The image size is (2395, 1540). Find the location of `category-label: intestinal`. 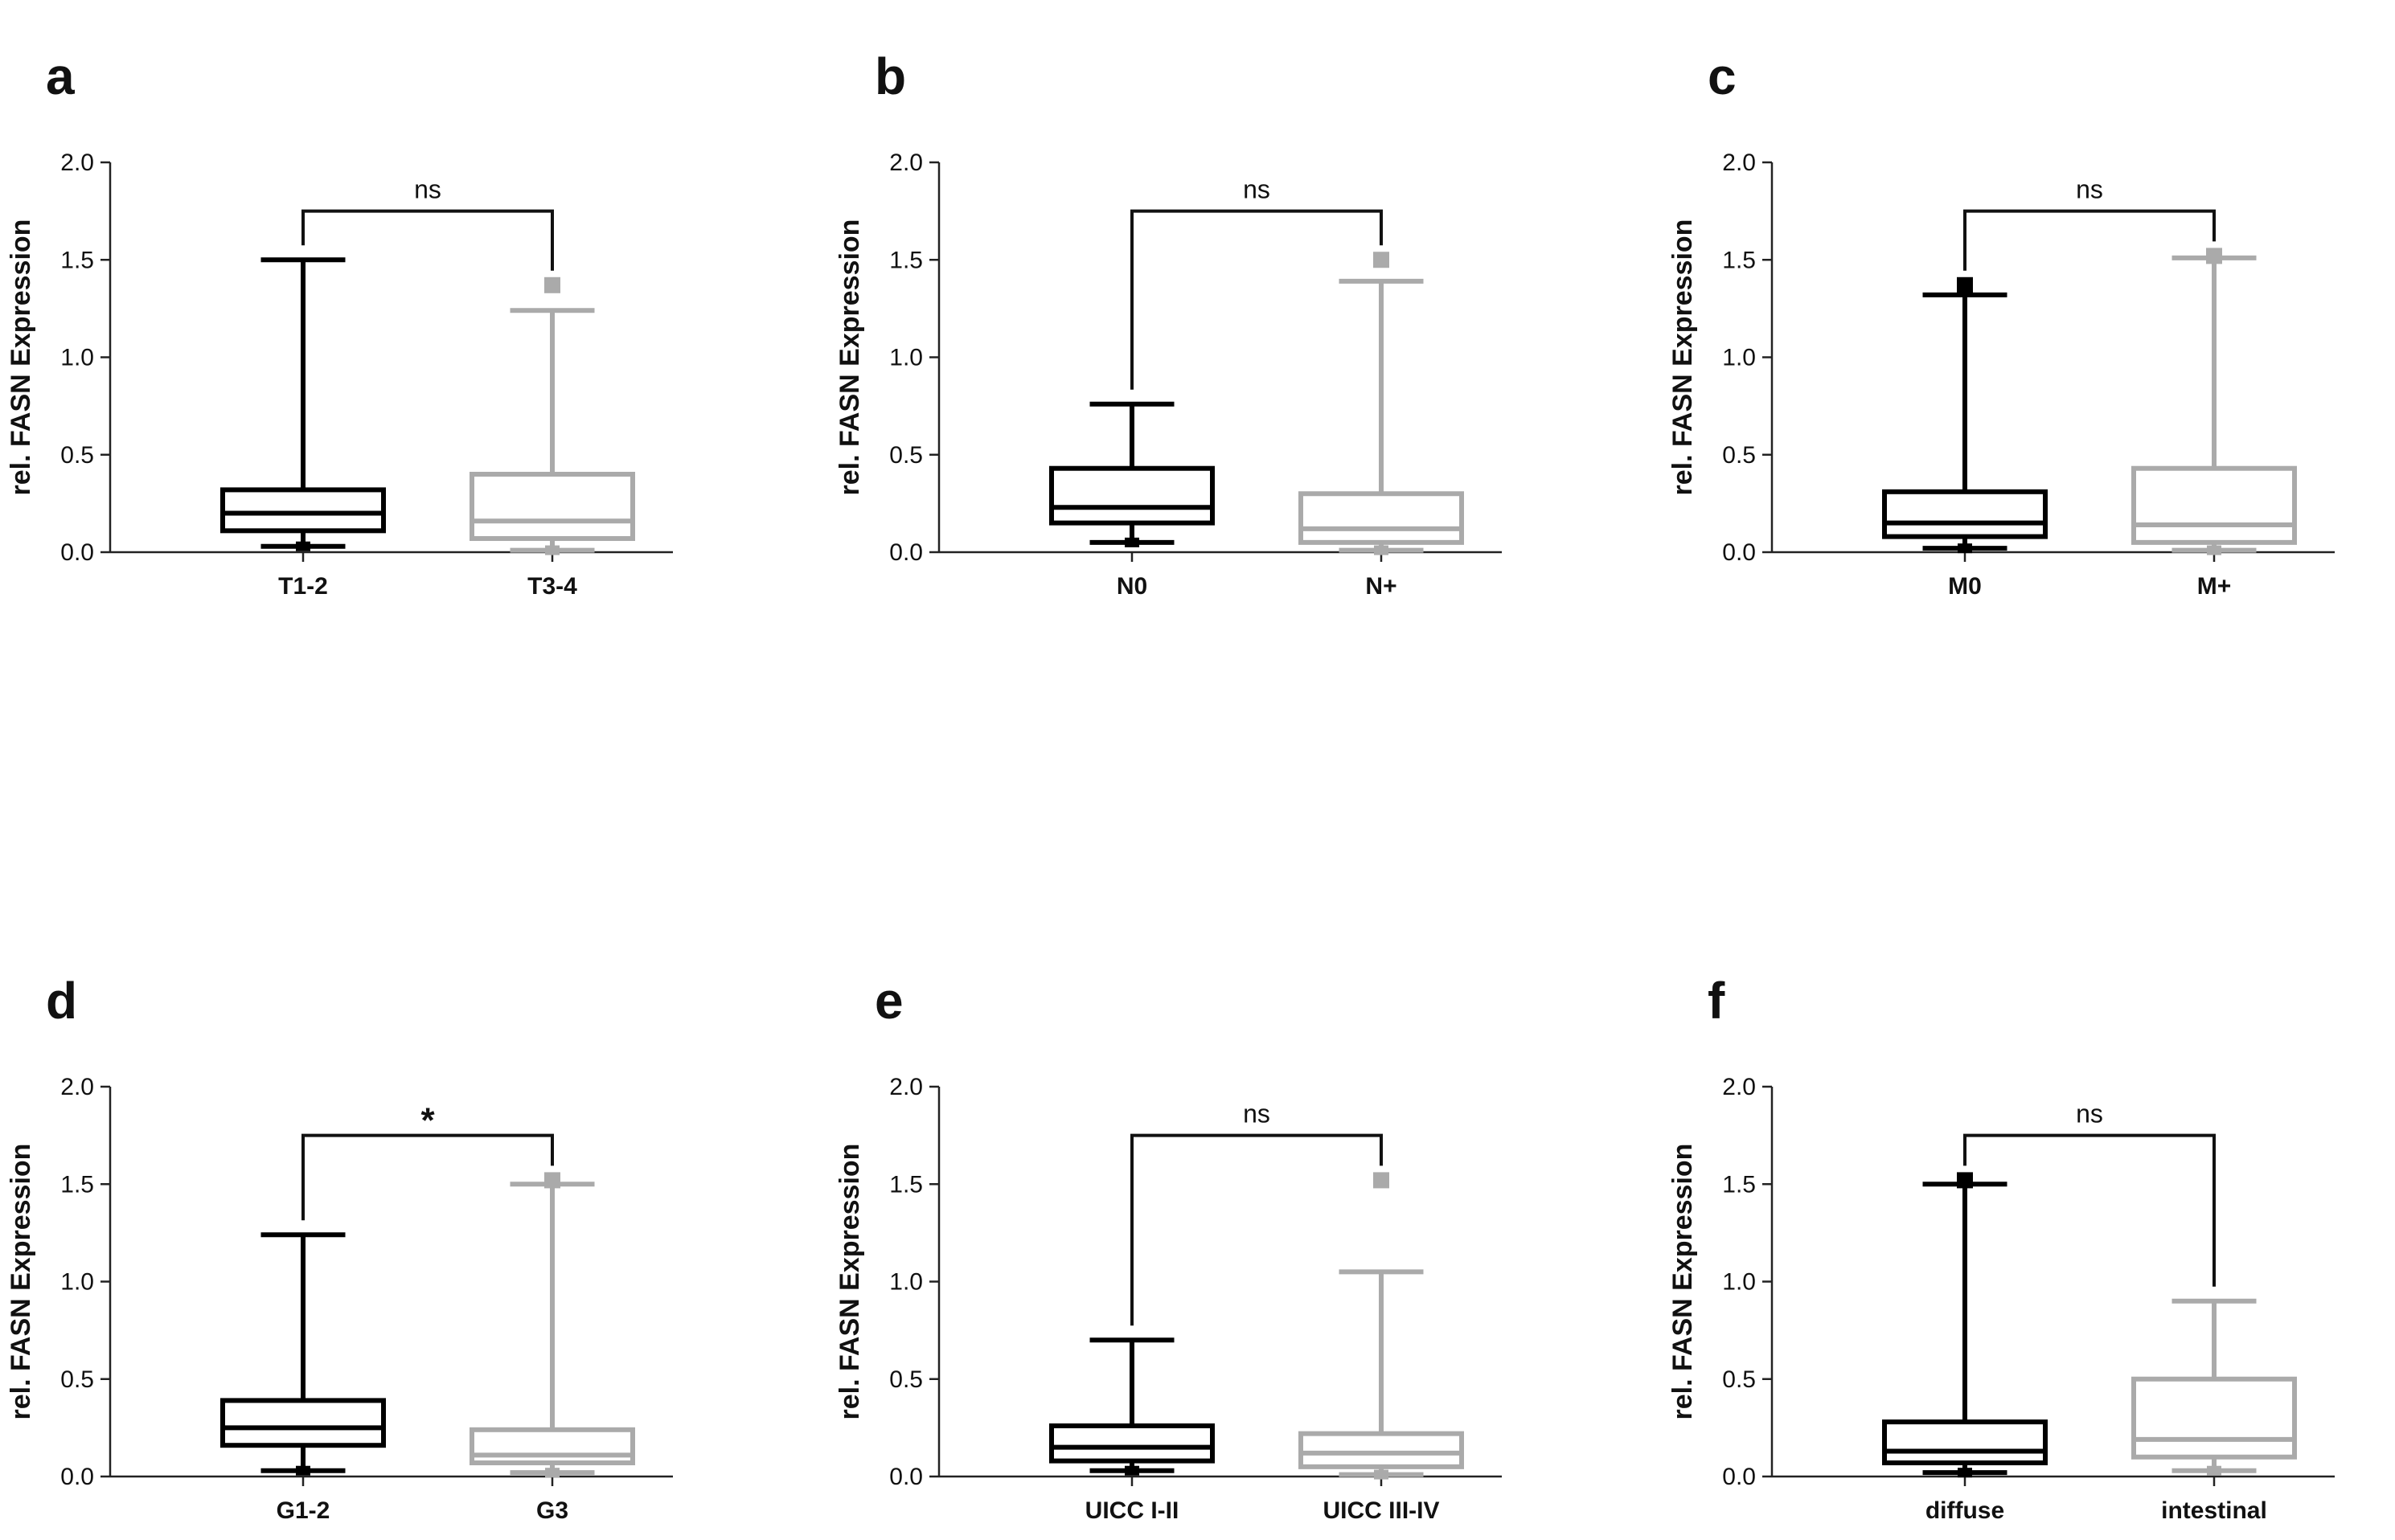

category-label: intestinal is located at coordinates (2214, 1510).